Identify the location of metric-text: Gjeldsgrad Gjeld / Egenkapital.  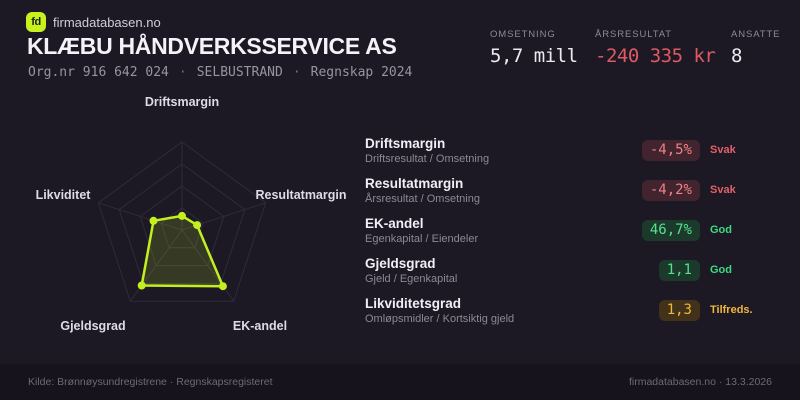
(502, 270).